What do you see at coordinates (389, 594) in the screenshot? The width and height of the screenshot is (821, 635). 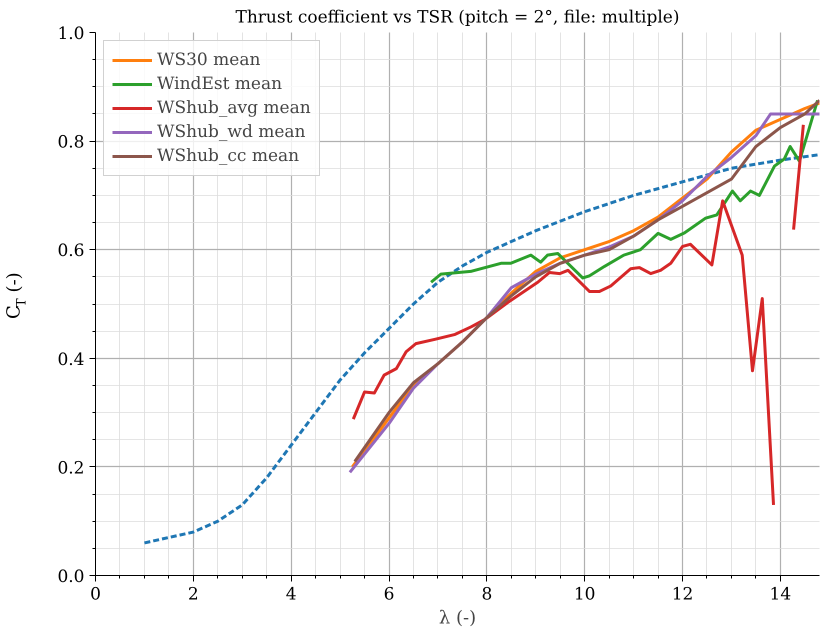 I see `x-tick-label: 6` at bounding box center [389, 594].